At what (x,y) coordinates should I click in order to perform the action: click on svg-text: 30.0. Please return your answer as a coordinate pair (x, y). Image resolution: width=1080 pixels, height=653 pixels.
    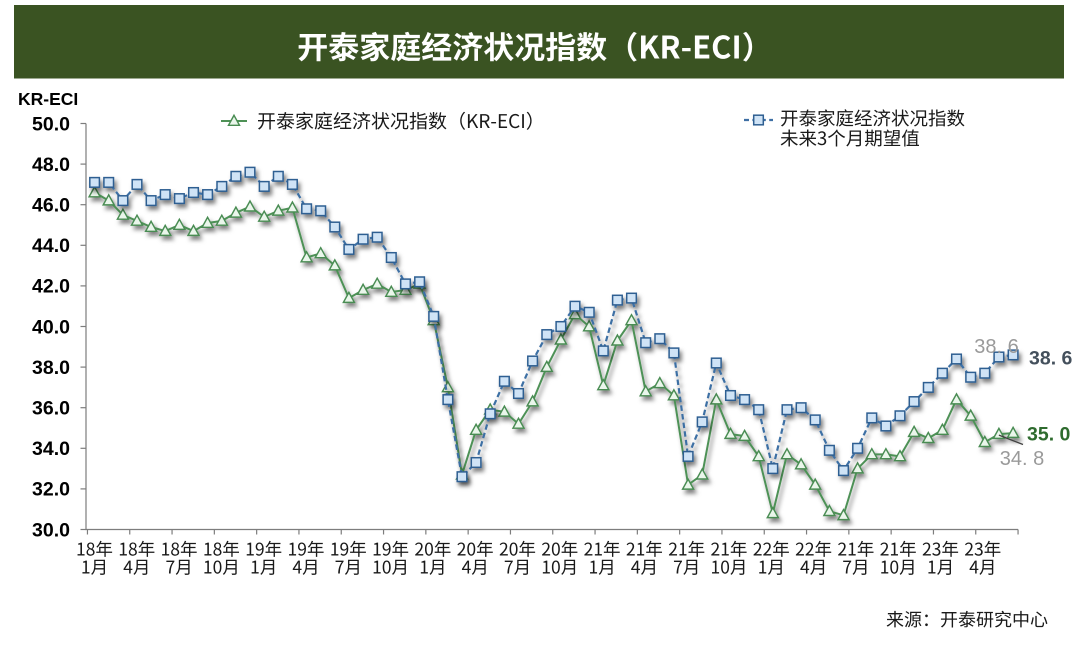
    Looking at the image, I should click on (51, 530).